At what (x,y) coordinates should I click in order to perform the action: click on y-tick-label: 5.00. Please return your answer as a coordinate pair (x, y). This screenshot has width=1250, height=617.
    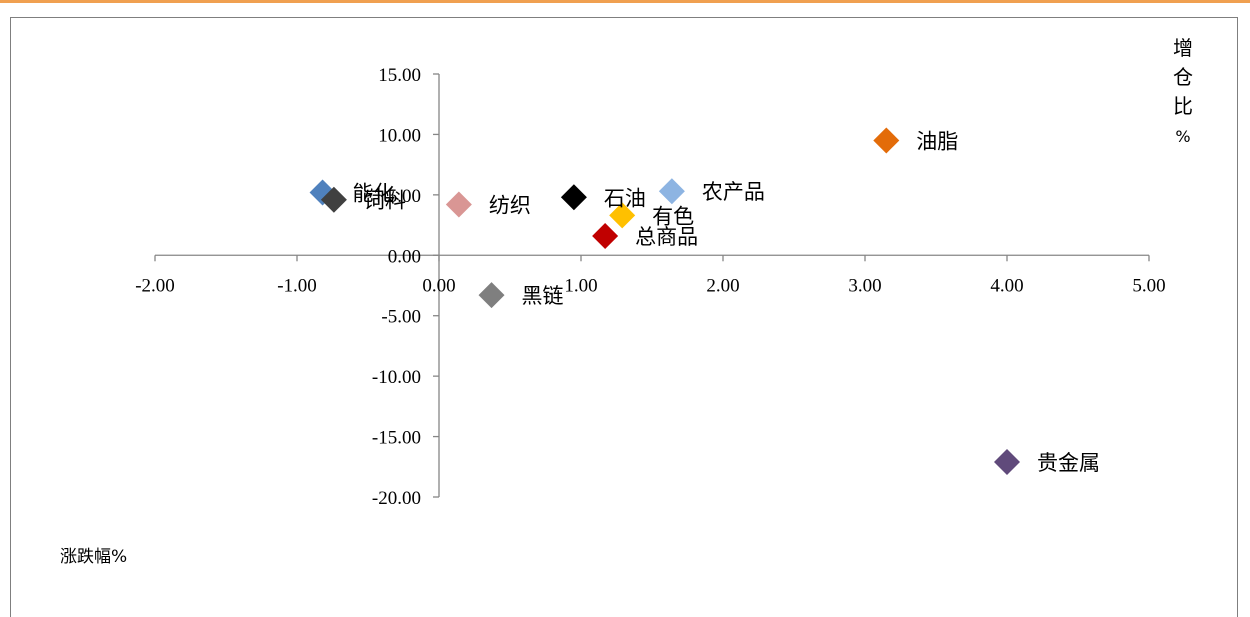
    Looking at the image, I should click on (404, 196).